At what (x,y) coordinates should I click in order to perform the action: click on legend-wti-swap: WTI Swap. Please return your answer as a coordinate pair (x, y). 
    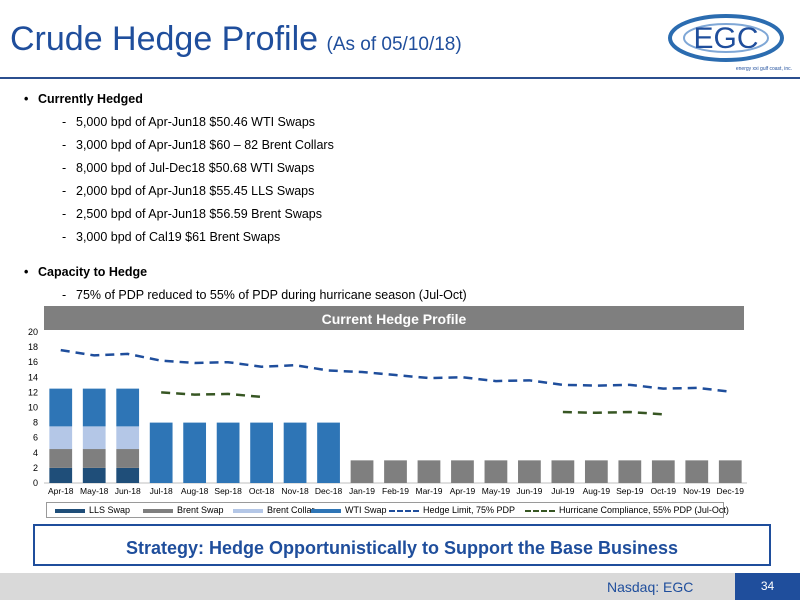
    Looking at the image, I should click on (349, 510).